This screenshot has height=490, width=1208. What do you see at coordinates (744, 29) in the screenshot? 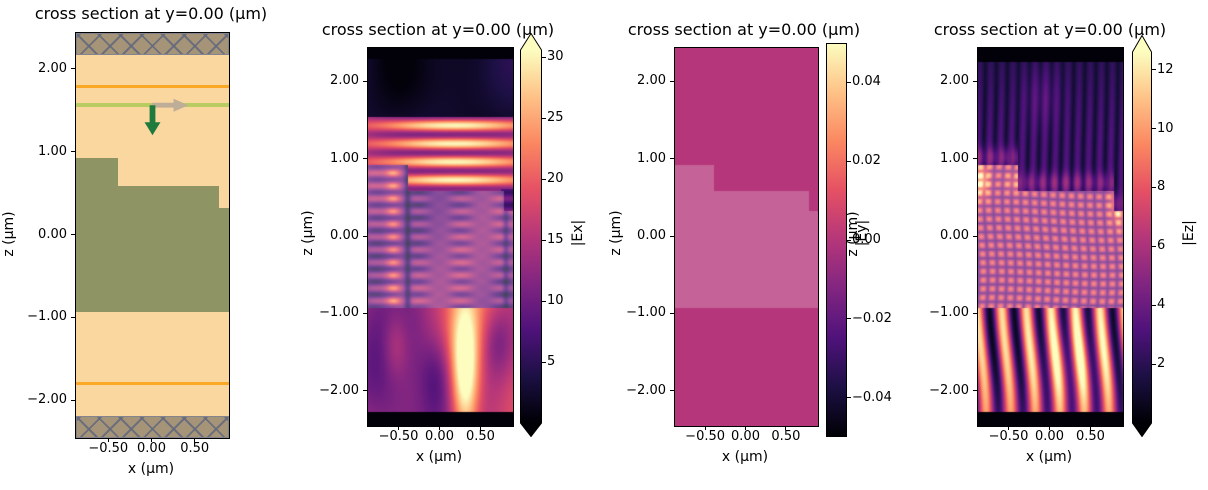
I see `panel3-title: cross section at y=0.00 (μm)` at bounding box center [744, 29].